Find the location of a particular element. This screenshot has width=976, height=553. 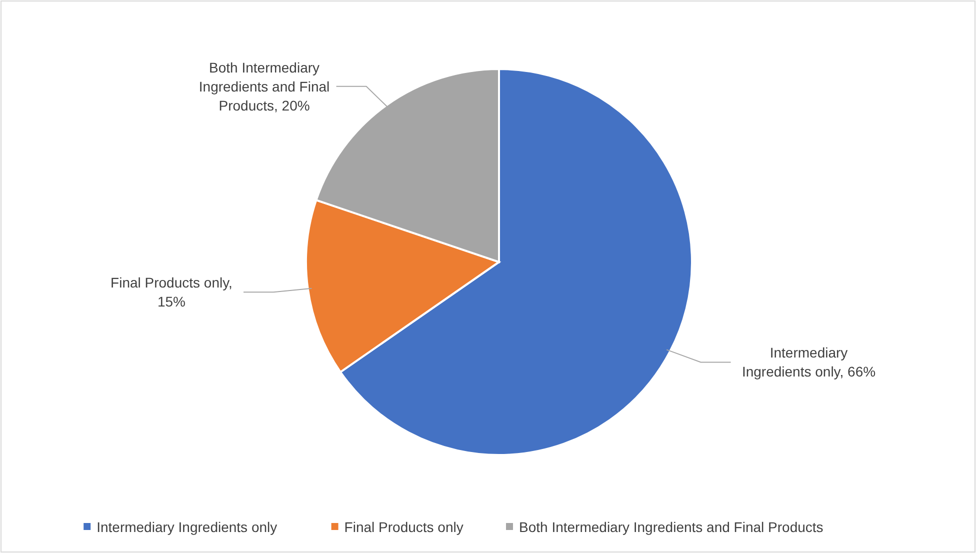

data-label: Both Intermediary Ingredients and Final Products, 20% is located at coordinates (264, 86).